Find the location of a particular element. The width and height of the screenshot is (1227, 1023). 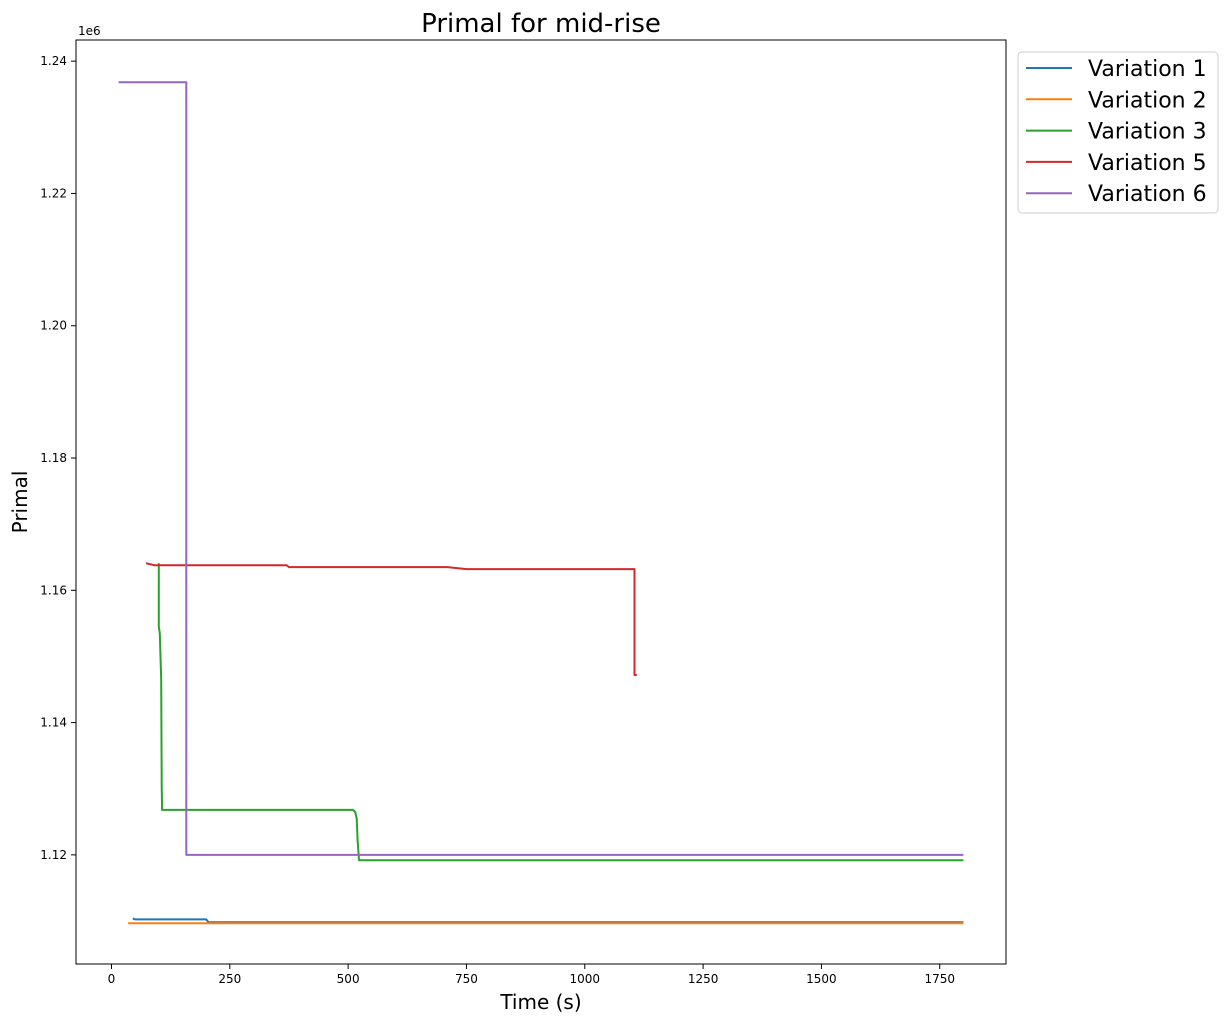

x-tick-label: 0 is located at coordinates (112, 979).